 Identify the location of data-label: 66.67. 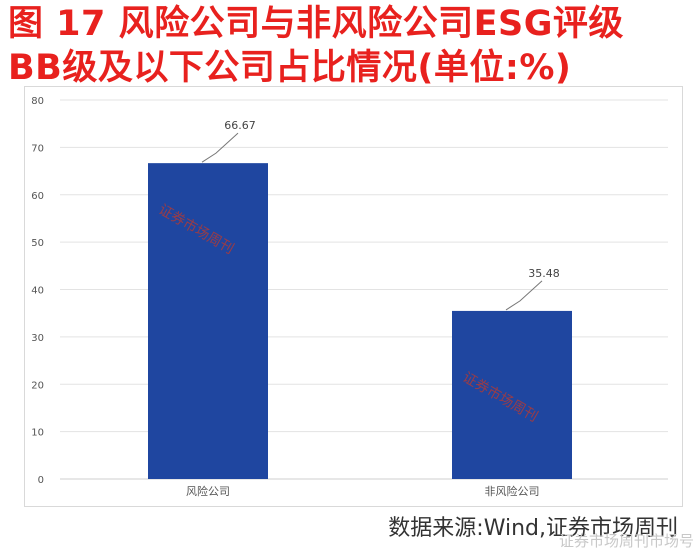
(240, 125).